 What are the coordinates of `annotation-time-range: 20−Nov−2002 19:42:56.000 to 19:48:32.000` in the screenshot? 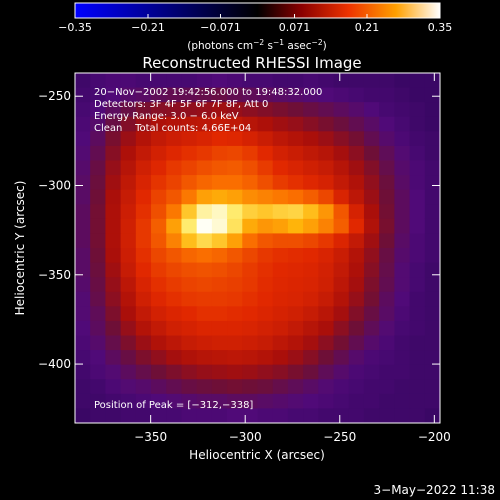 It's located at (208, 92).